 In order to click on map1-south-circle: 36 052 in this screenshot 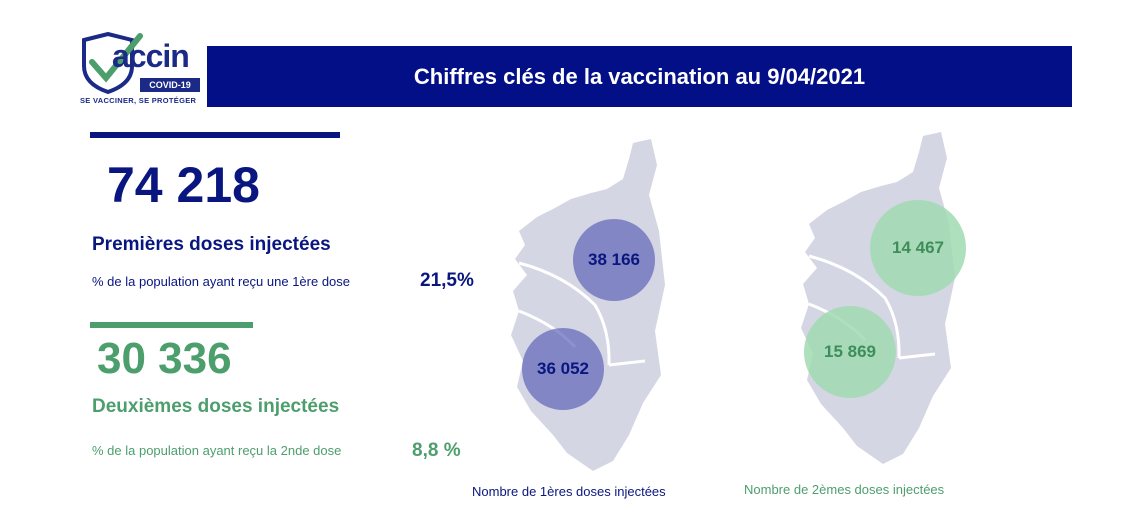, I will do `click(563, 369)`.